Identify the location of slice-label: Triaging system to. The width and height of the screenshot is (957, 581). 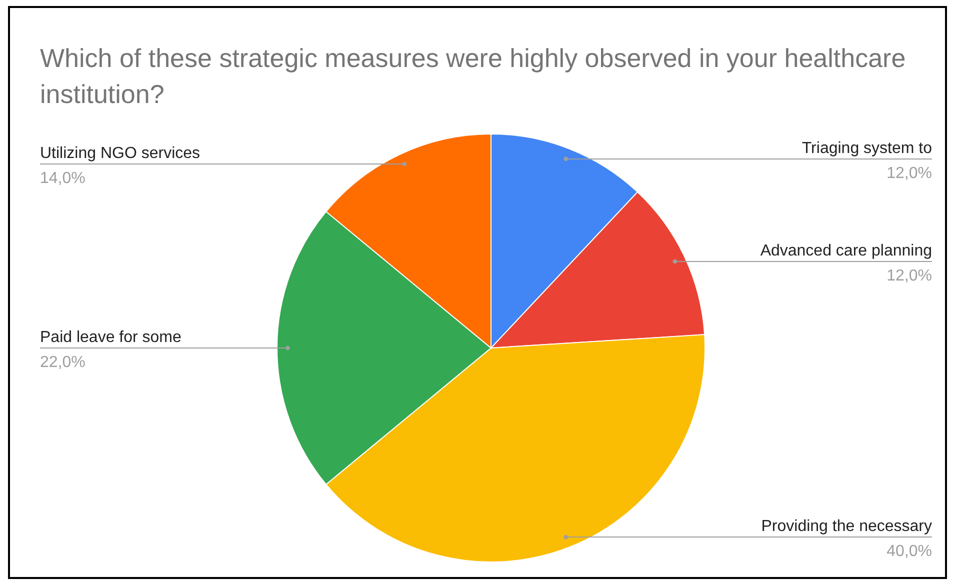
(867, 148).